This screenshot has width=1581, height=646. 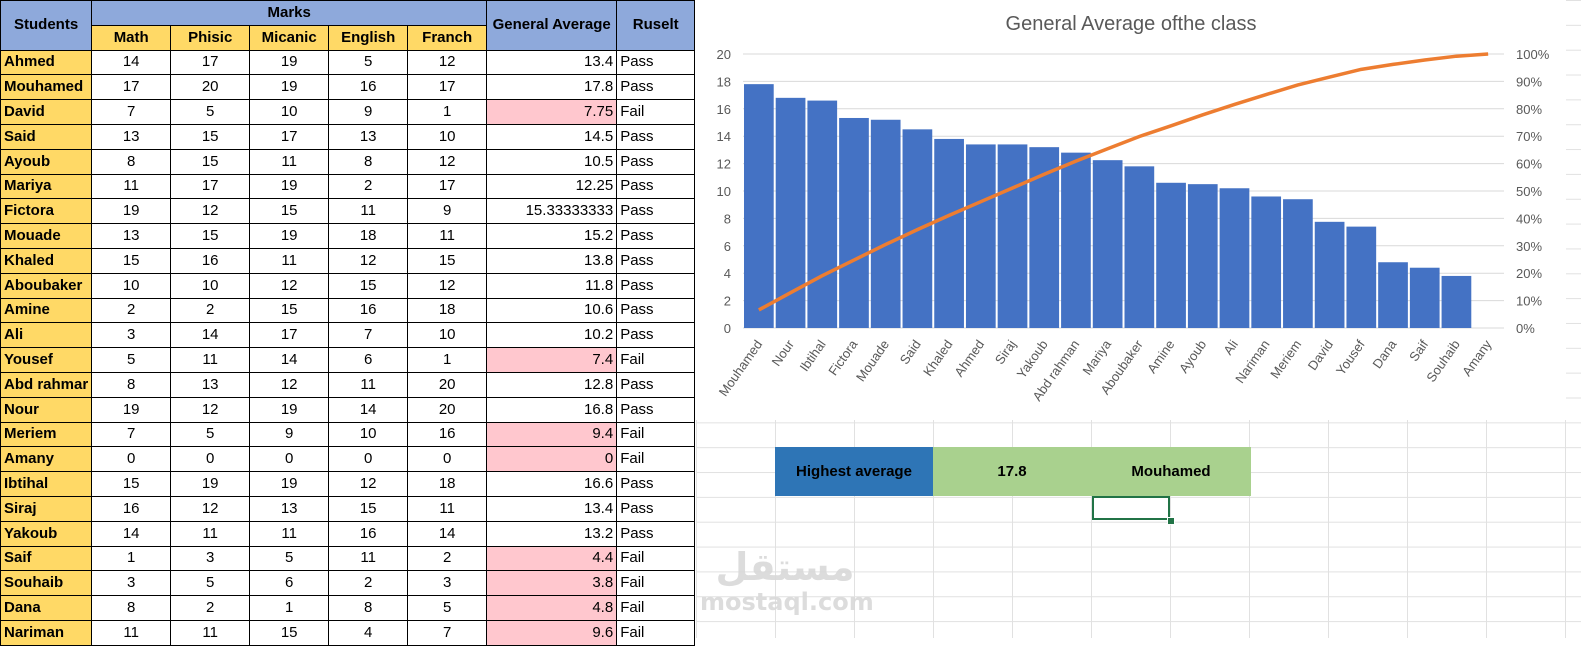 I want to click on average-cell: 11.8, so click(x=552, y=285).